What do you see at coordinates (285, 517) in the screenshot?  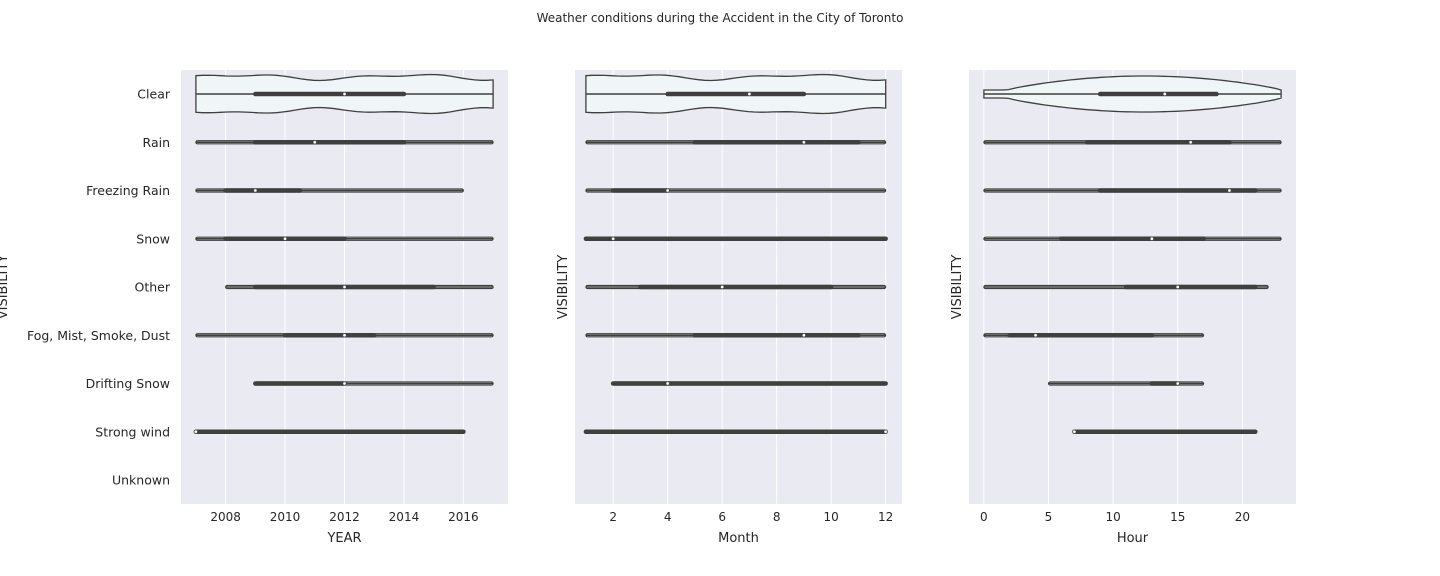 I see `x-tick-label: 2010` at bounding box center [285, 517].